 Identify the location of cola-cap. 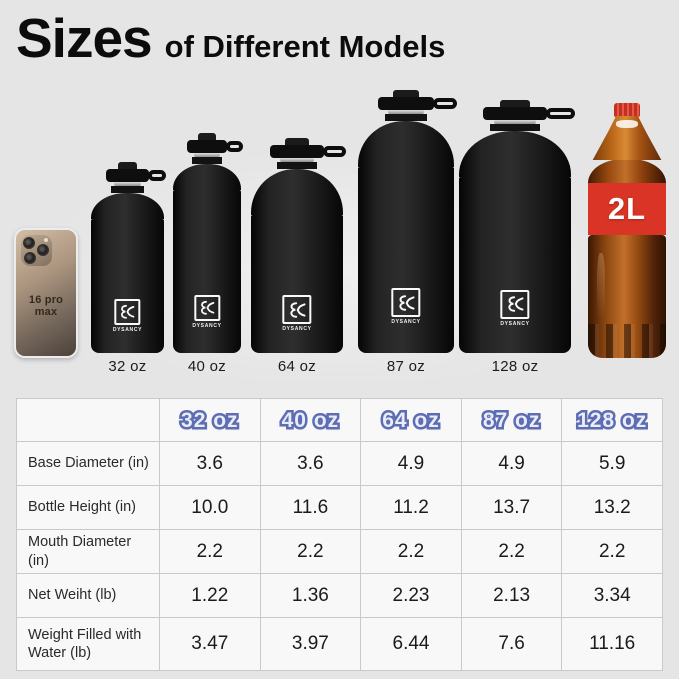
(627, 110).